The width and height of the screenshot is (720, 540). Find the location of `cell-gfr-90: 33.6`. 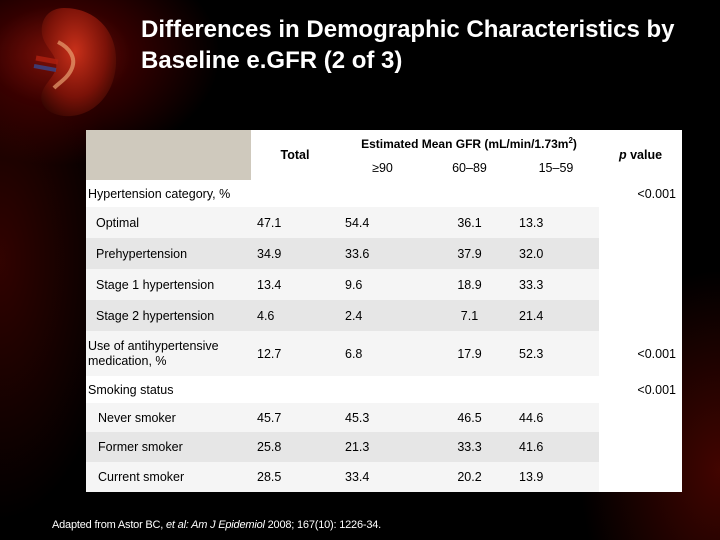

cell-gfr-90: 33.6 is located at coordinates (382, 253).